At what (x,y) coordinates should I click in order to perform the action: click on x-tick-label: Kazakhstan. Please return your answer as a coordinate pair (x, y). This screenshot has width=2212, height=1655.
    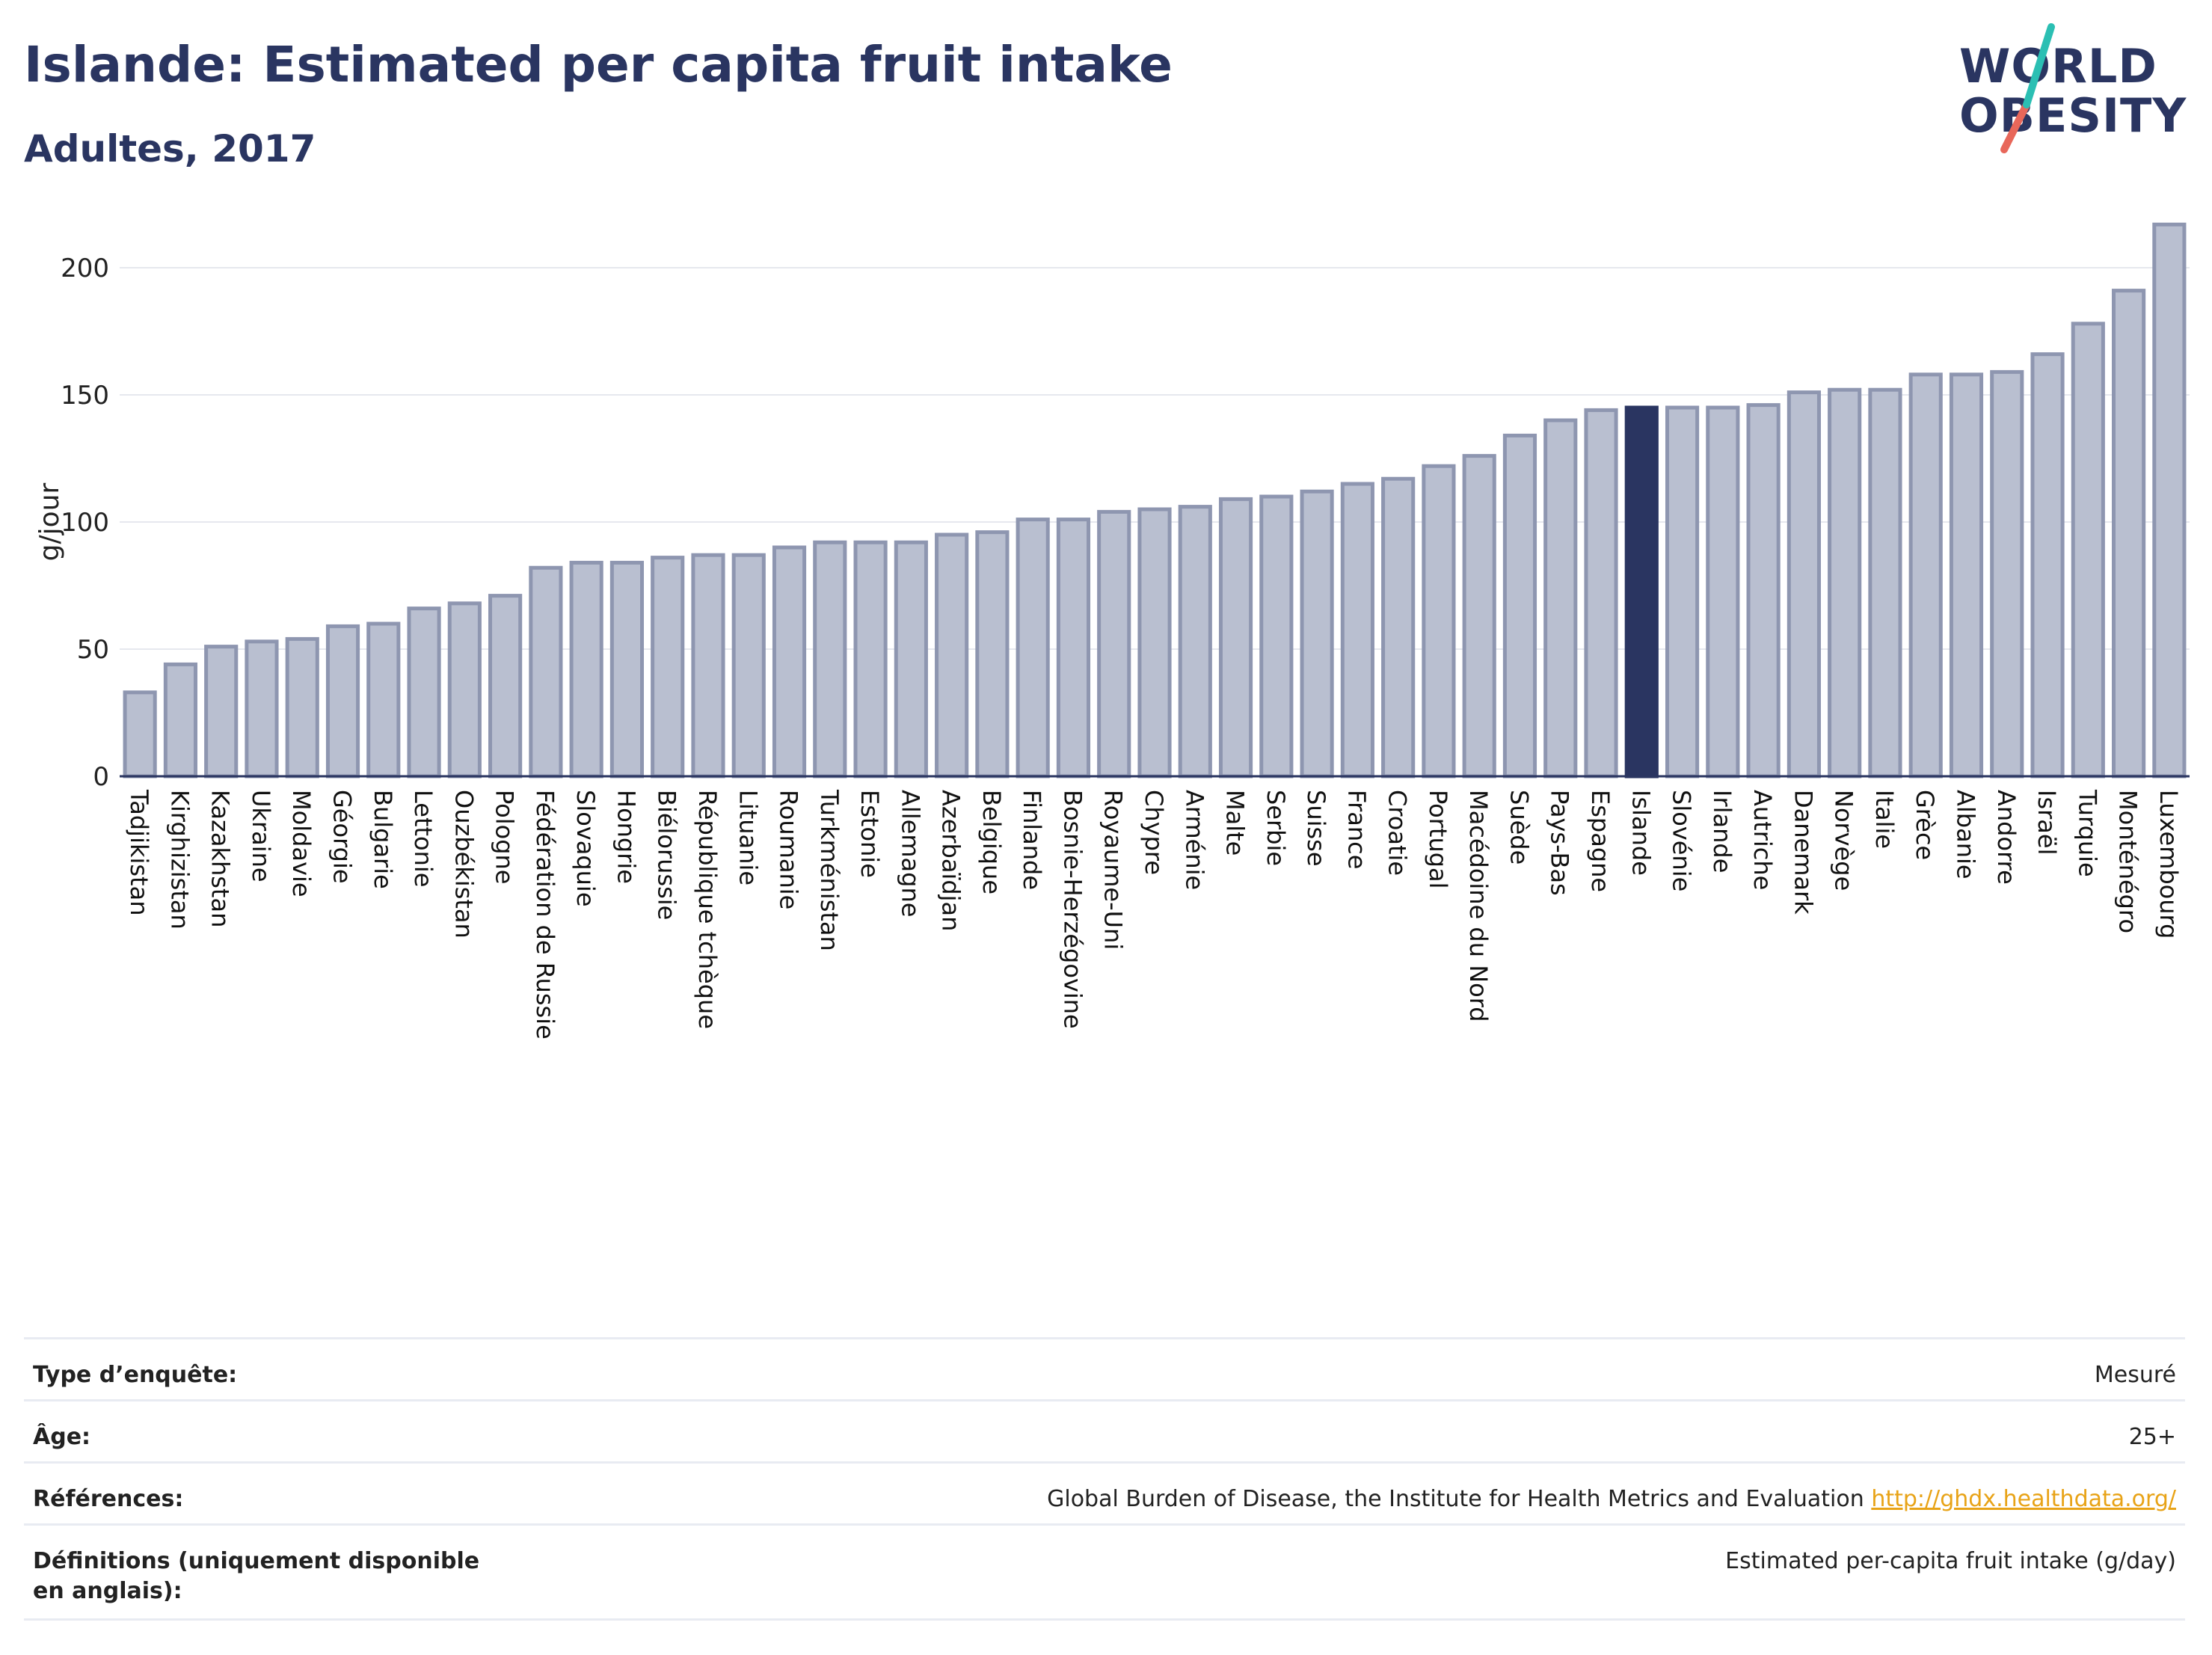
    Looking at the image, I should click on (220, 858).